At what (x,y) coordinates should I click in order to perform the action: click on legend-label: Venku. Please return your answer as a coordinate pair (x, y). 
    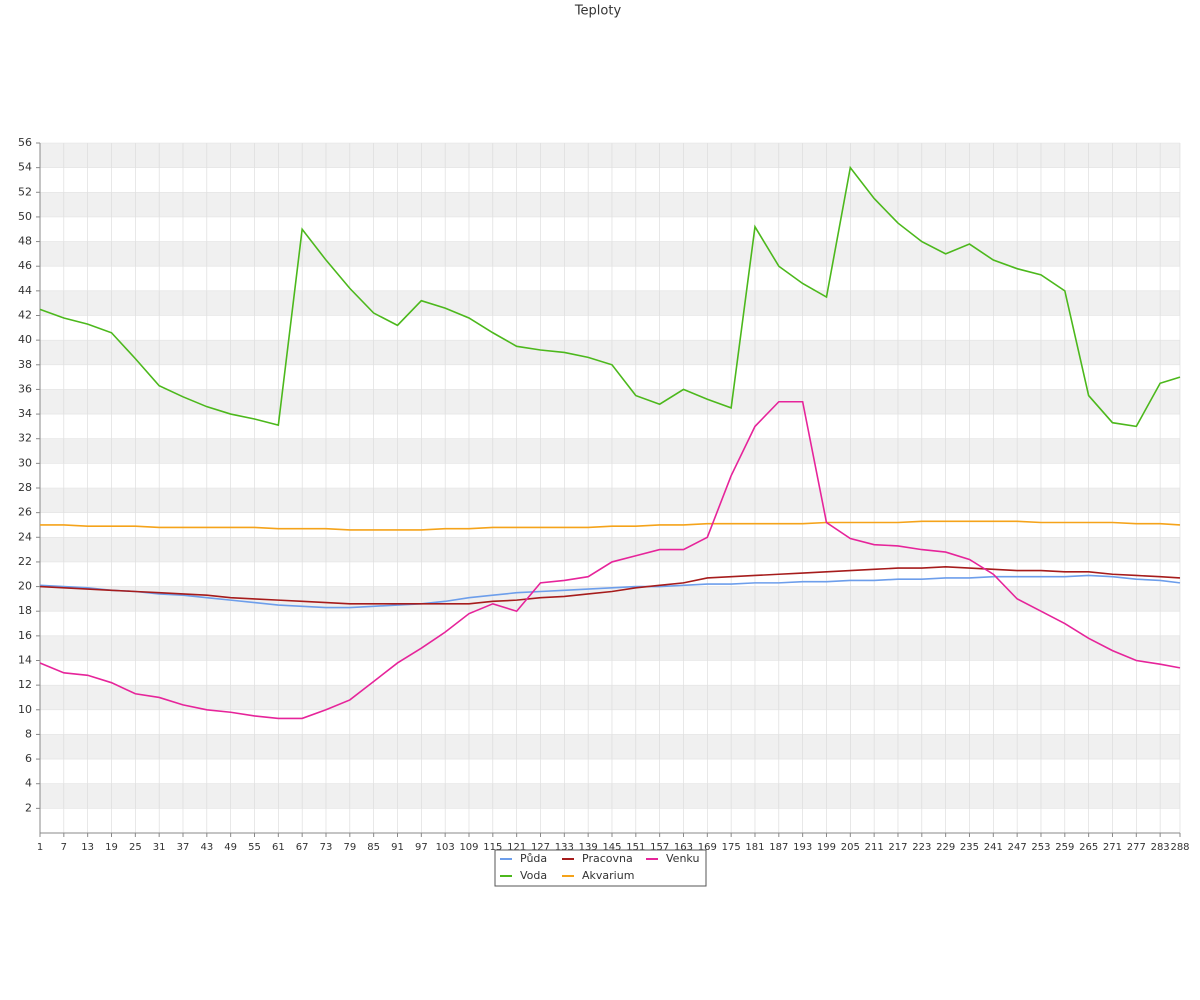
    Looking at the image, I should click on (682, 858).